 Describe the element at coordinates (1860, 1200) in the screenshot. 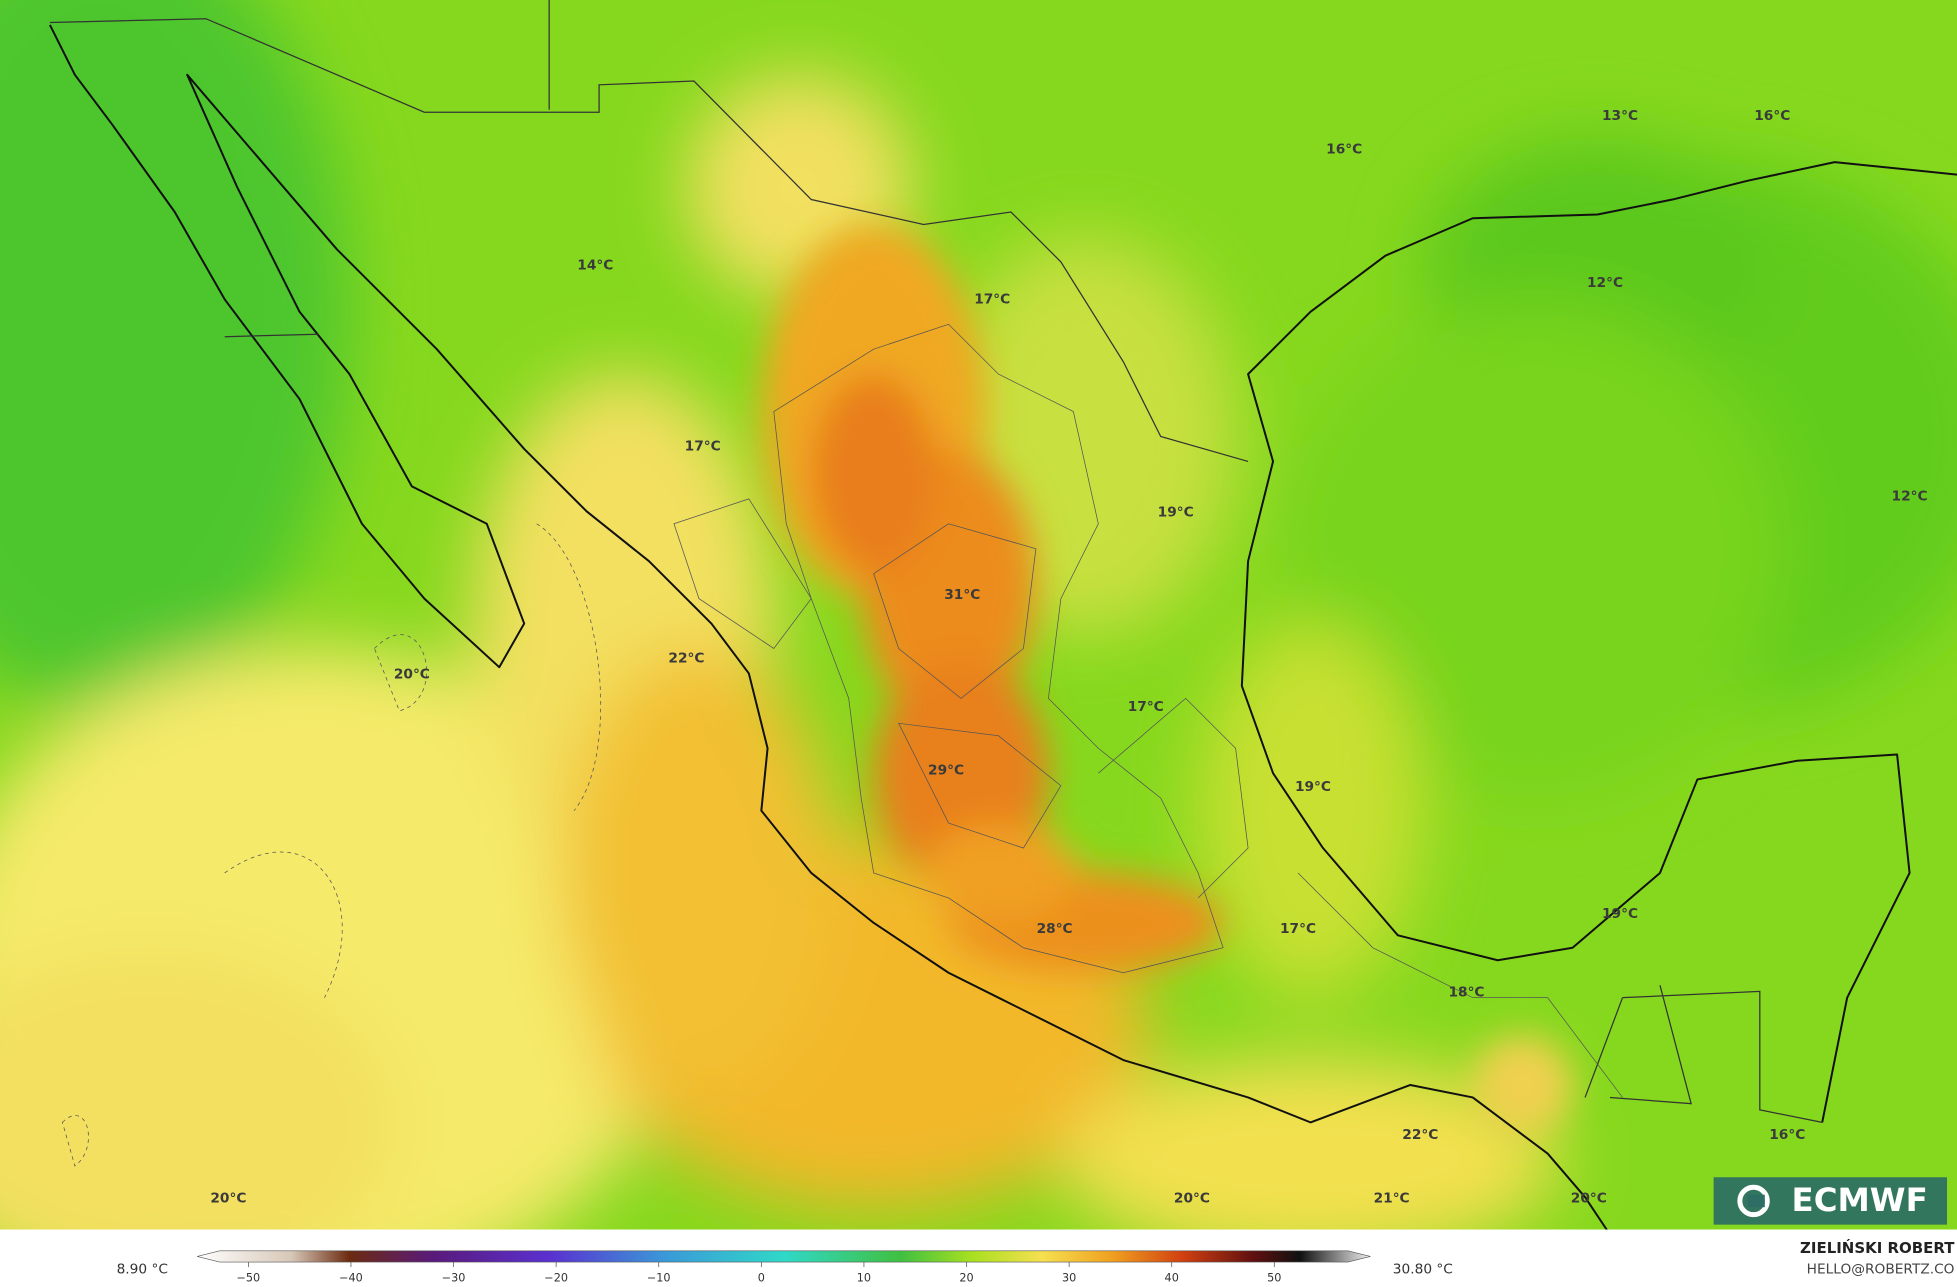

I see `logo-text: ECMWF` at that location.